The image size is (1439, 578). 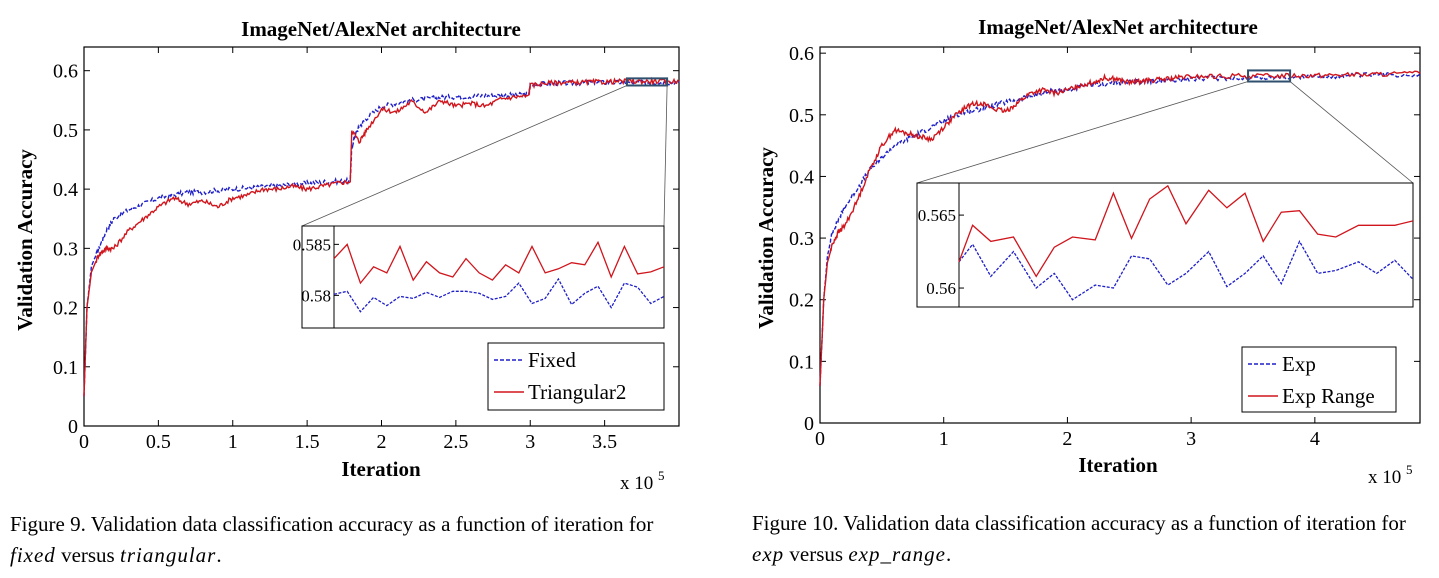 What do you see at coordinates (455, 442) in the screenshot?
I see `x-tick-label: 2.5` at bounding box center [455, 442].